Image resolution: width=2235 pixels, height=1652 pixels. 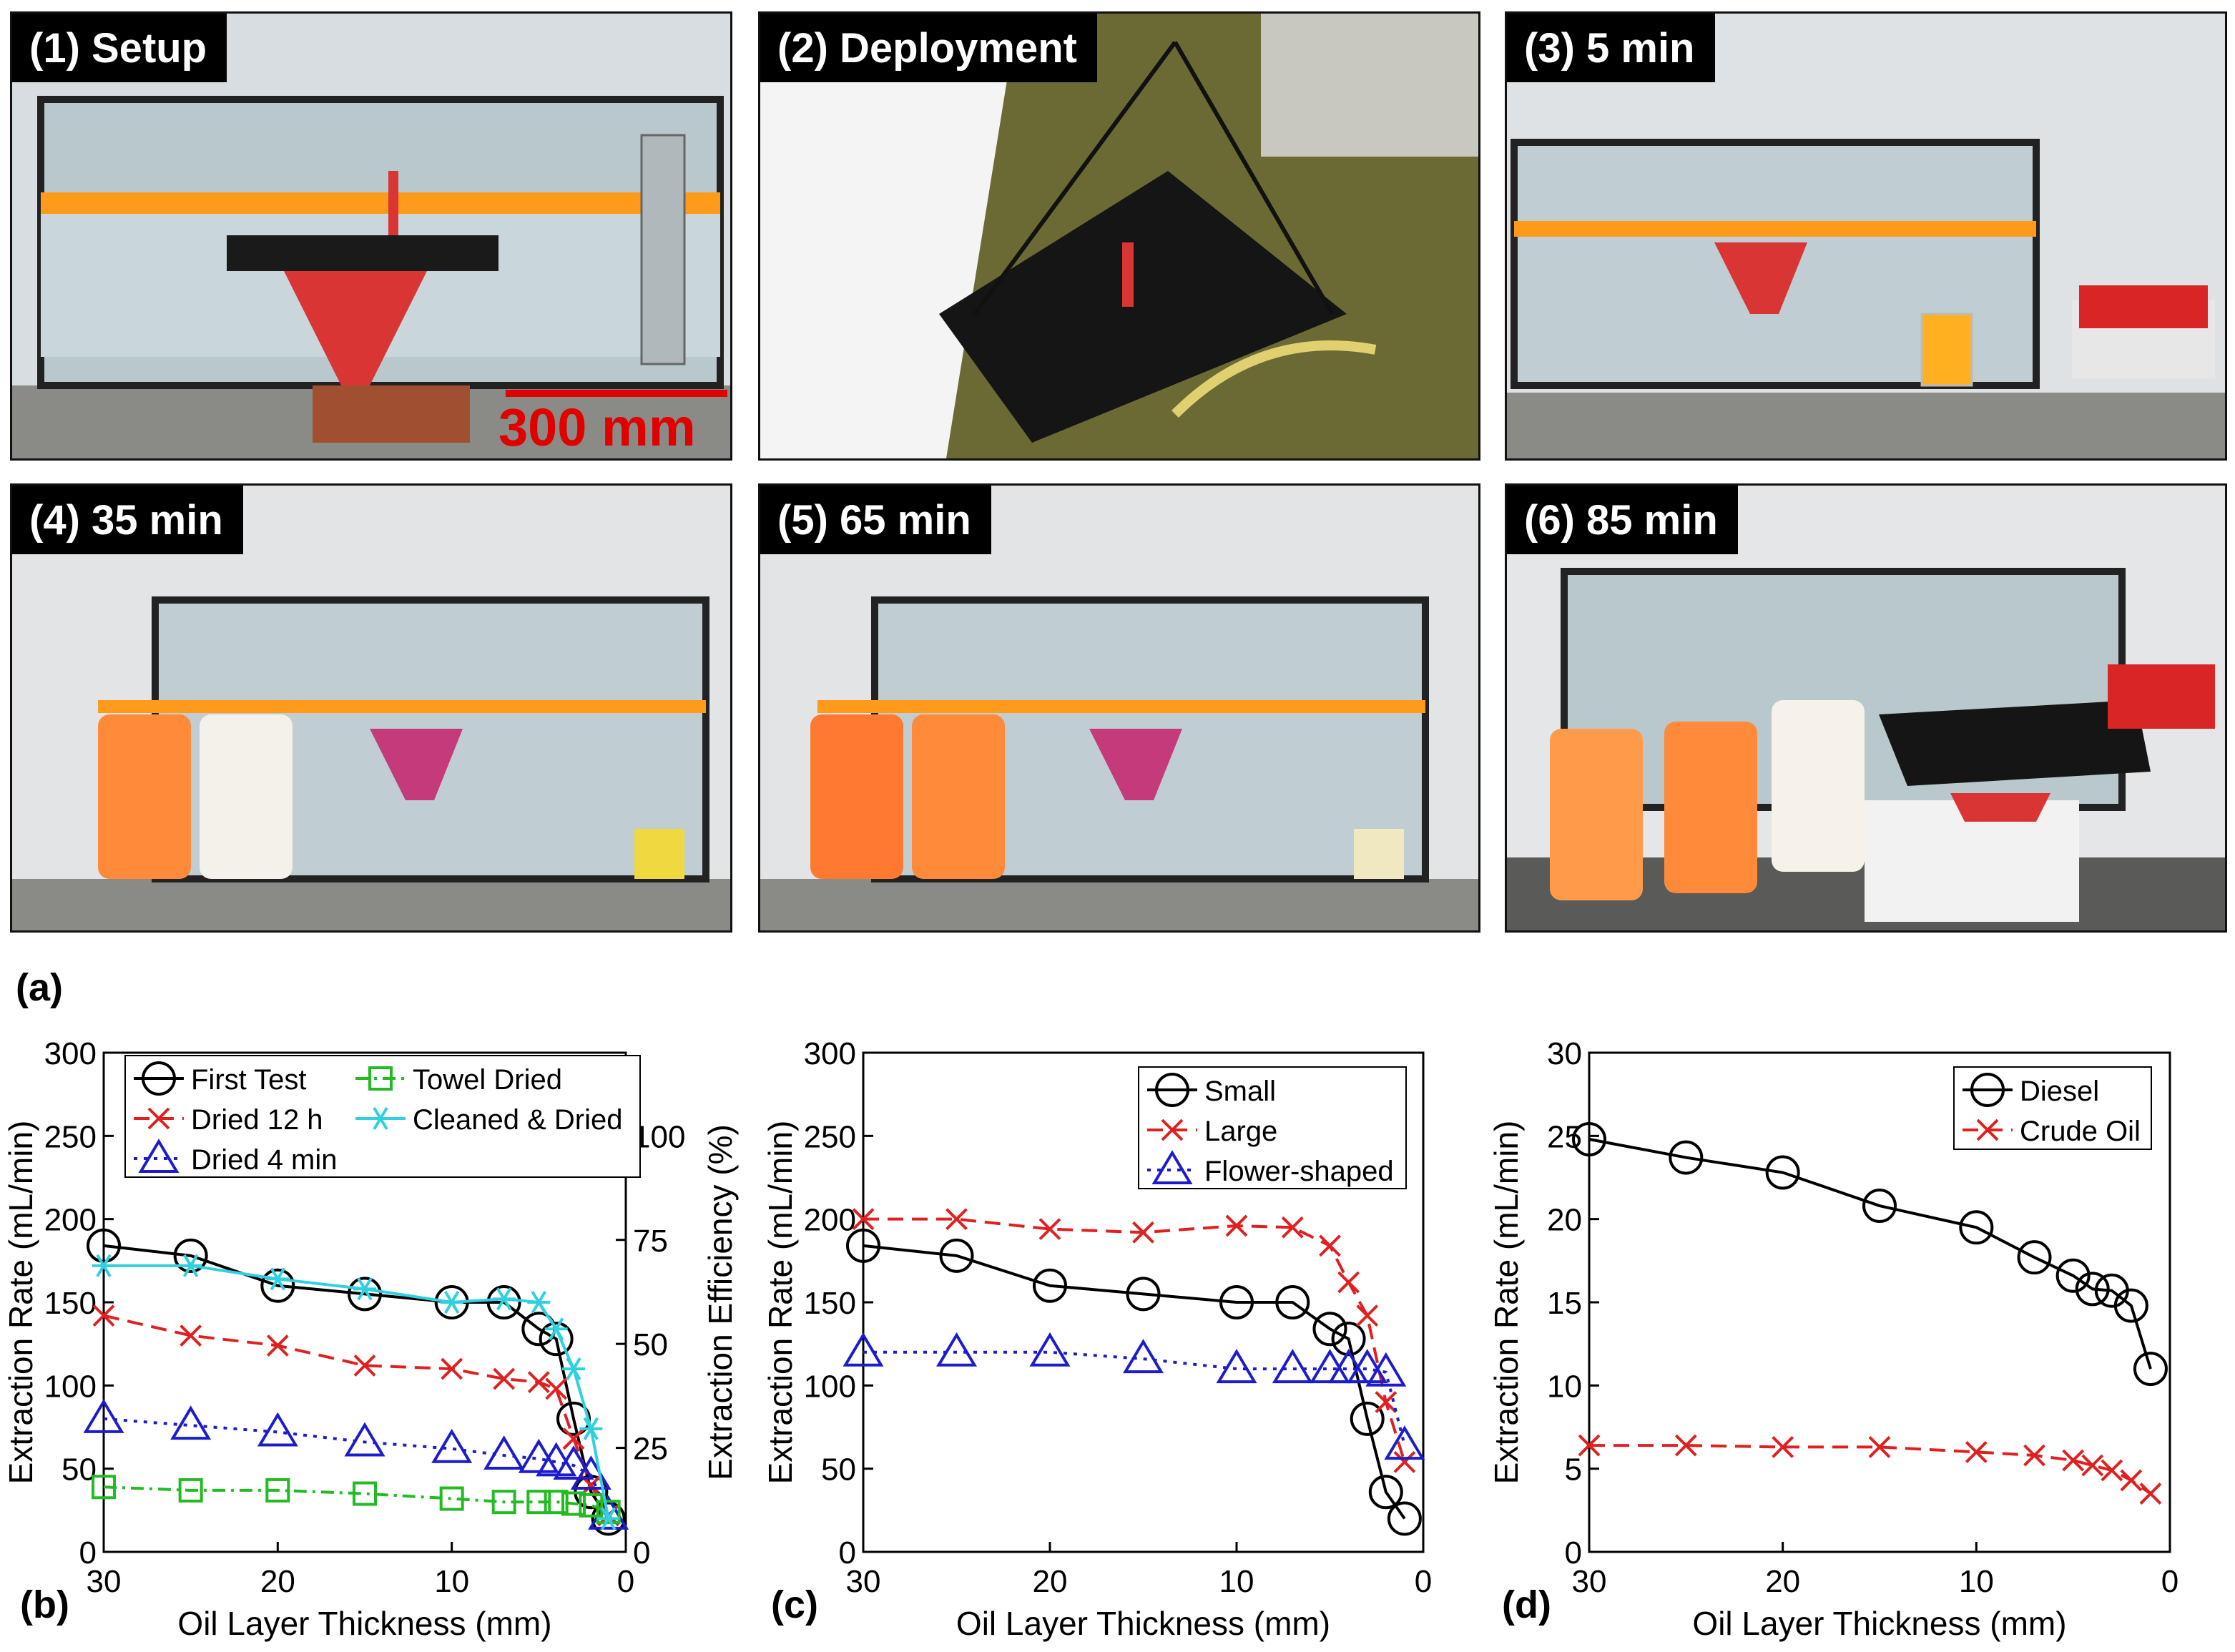 I want to click on legend: Diesel Crude Oil, so click(x=2052, y=1108).